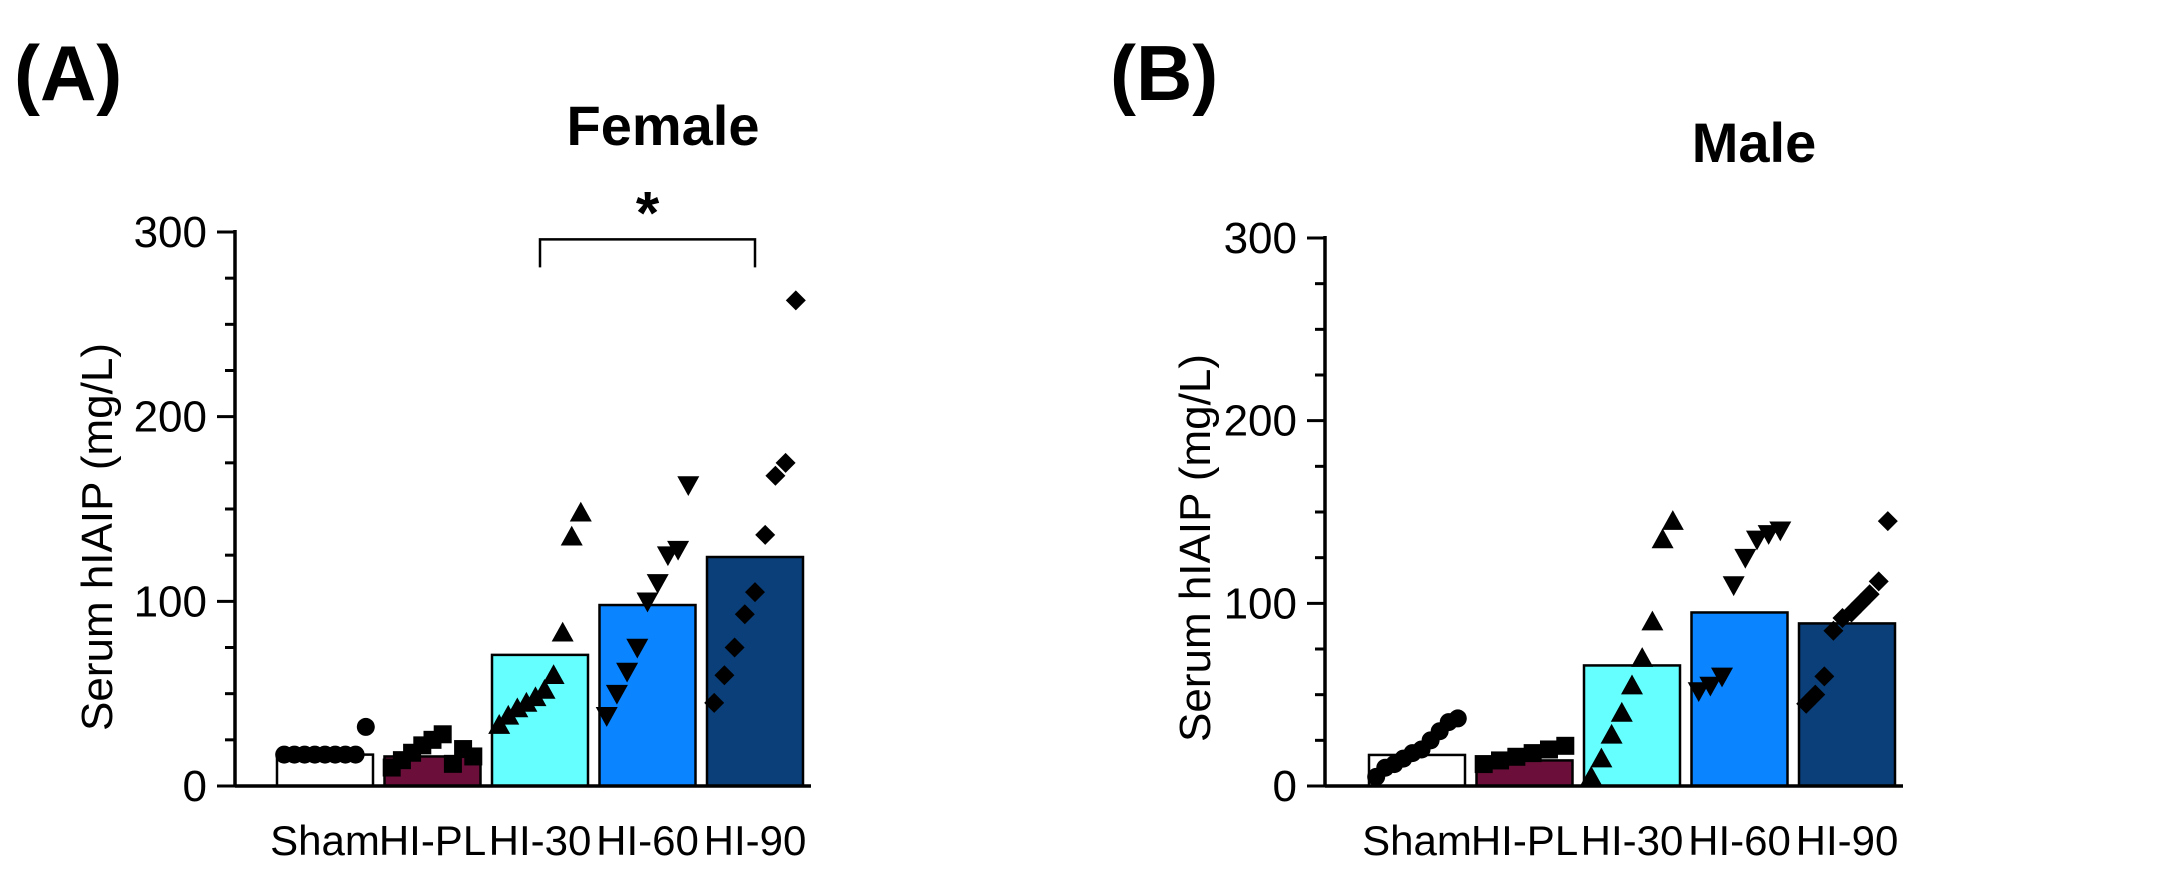  Describe the element at coordinates (68, 73) in the screenshot. I see `panel-letter-a: (A)` at that location.